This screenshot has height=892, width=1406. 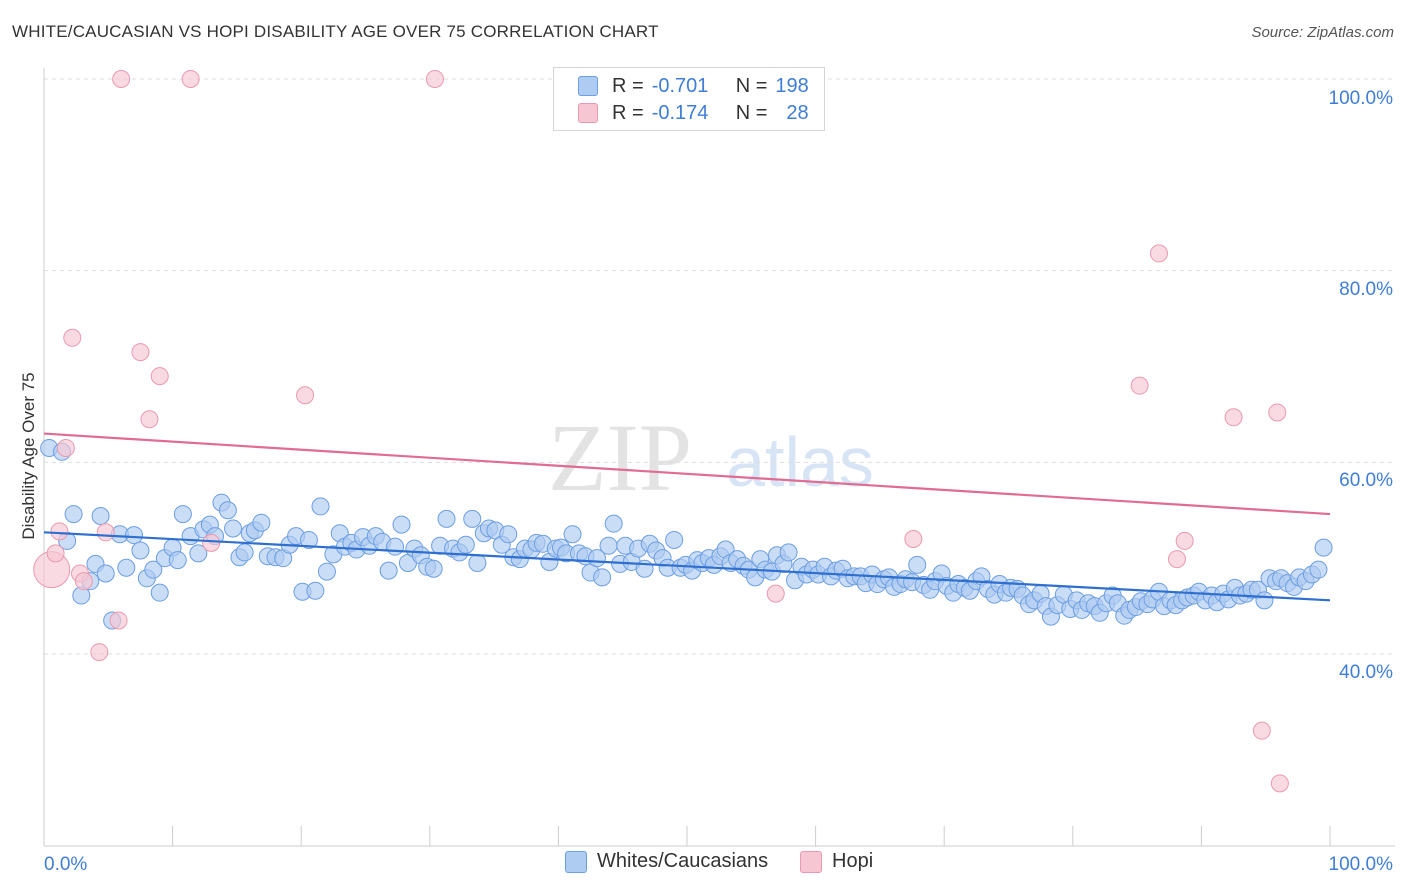 I want to click on y-tick-labels: 40.0% 60.0% 80.0% 100.0%, so click(x=1361, y=385).